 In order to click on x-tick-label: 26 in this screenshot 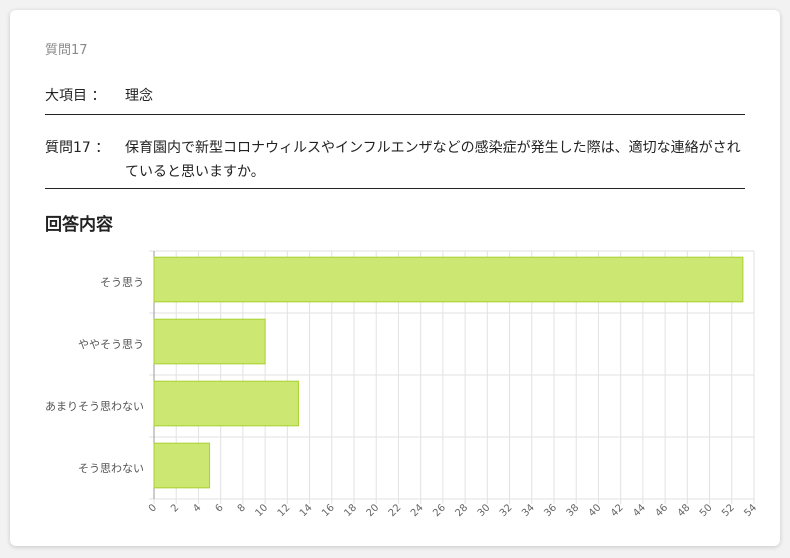, I will do `click(439, 510)`.